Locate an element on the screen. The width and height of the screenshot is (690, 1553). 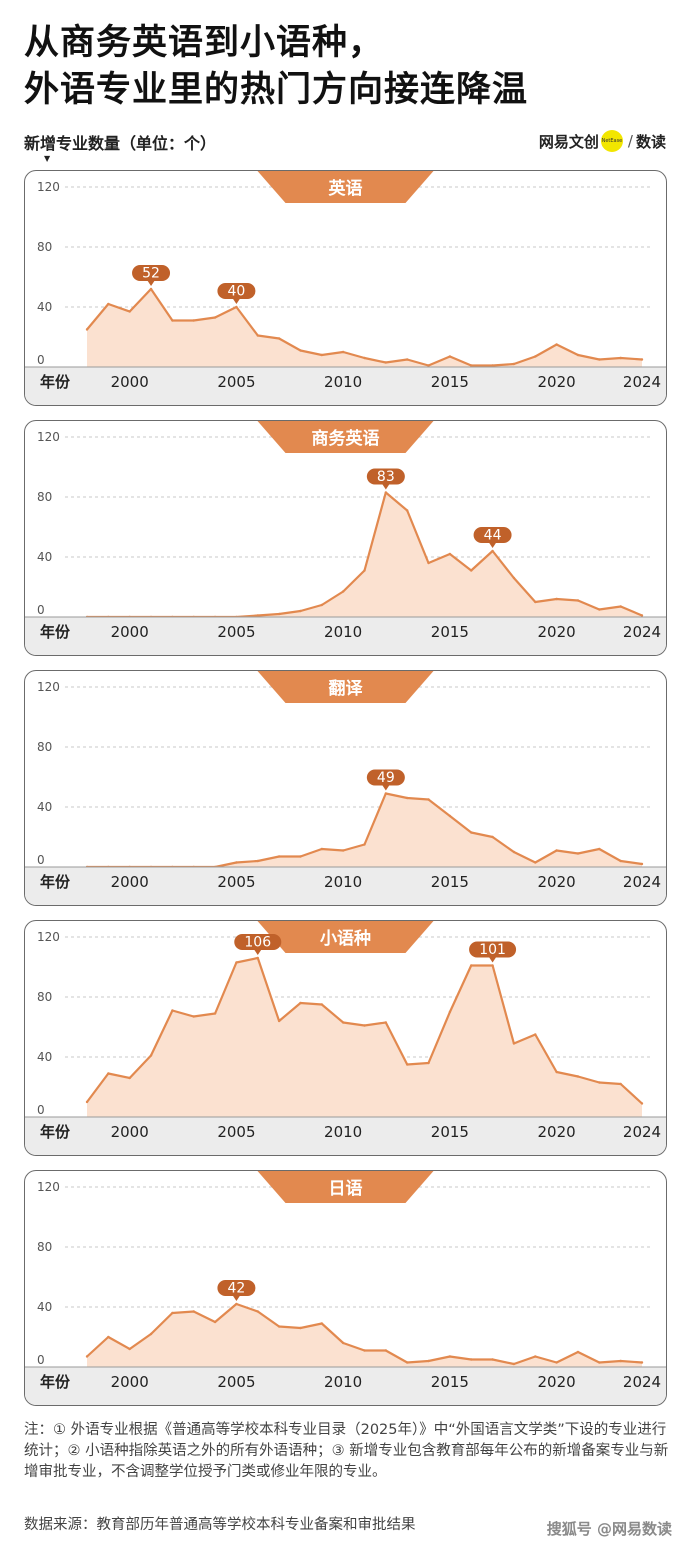
x-tick-label: 2005 is located at coordinates (236, 632).